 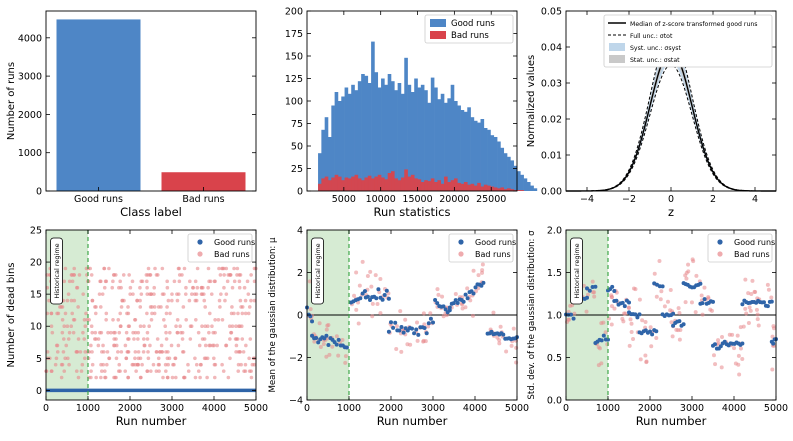 What do you see at coordinates (577, 270) in the screenshot?
I see `annotation-text: Historical regime` at bounding box center [577, 270].